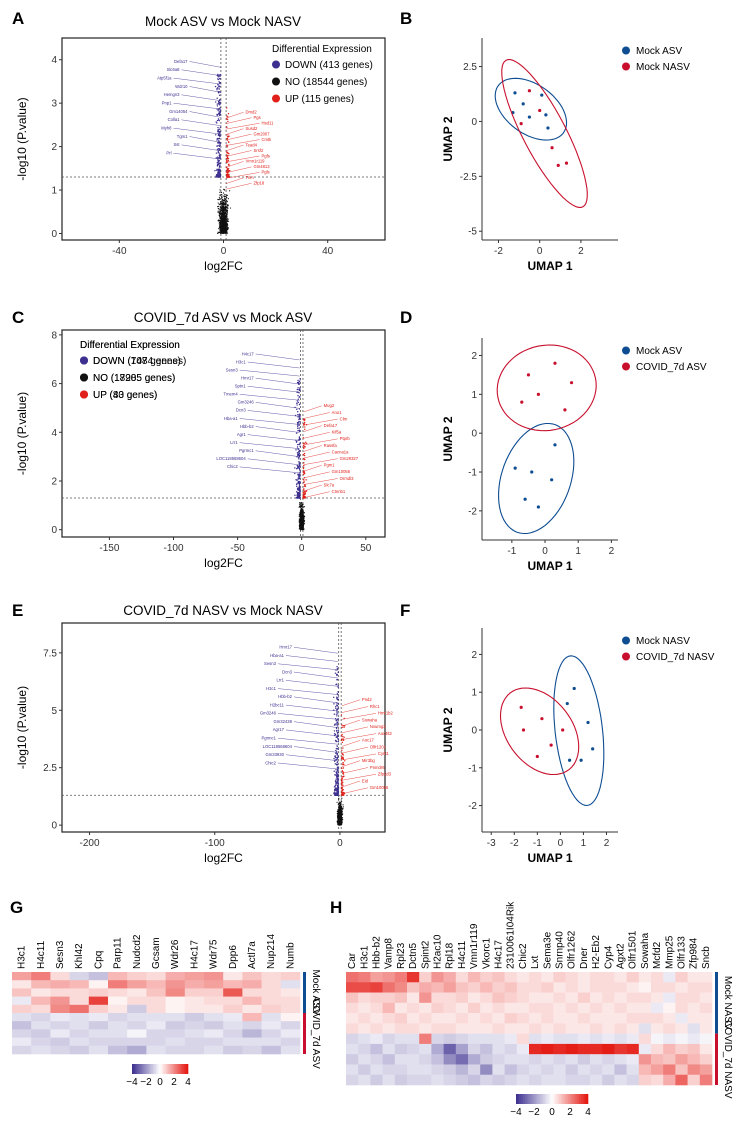 Image resolution: width=753 pixels, height=1139 pixels. I want to click on sample-point, so click(558, 165).